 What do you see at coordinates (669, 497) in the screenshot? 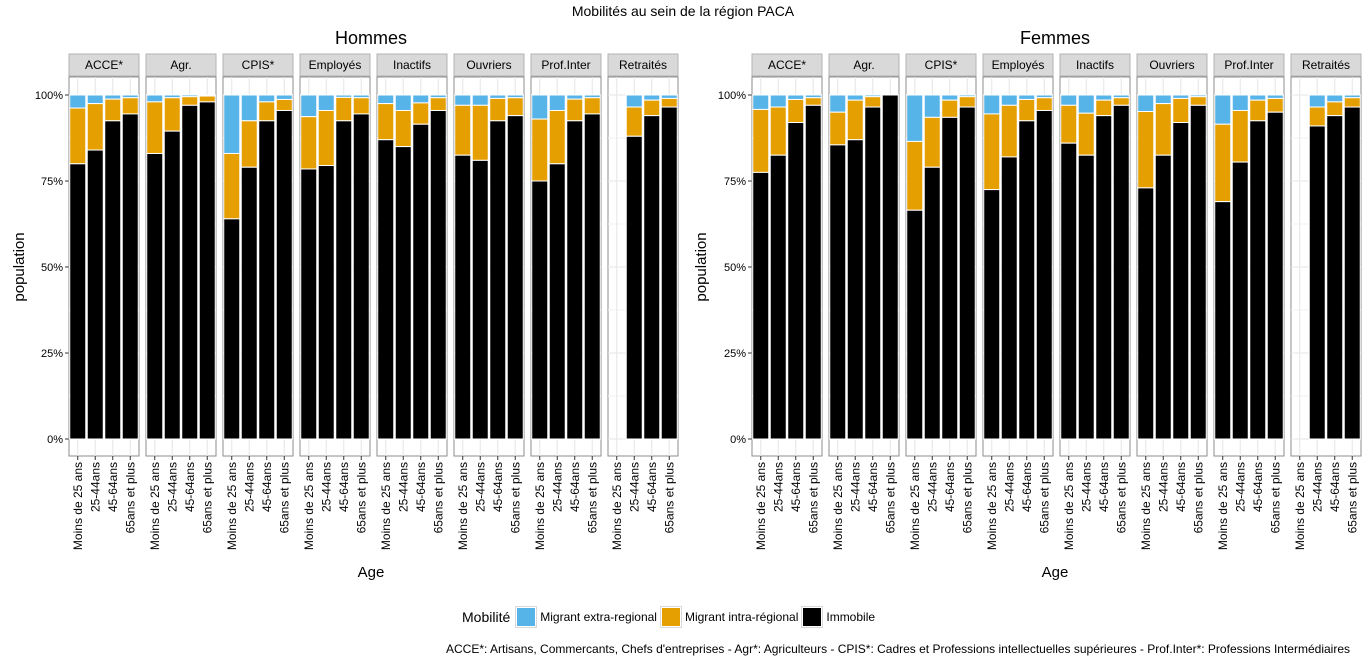
I see `x-tick-label-hommes-7-3: 65ans et plus` at bounding box center [669, 497].